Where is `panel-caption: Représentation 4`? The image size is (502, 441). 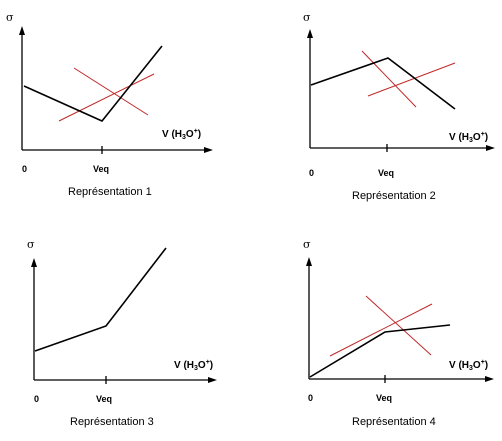 panel-caption: Représentation 4 is located at coordinates (394, 422).